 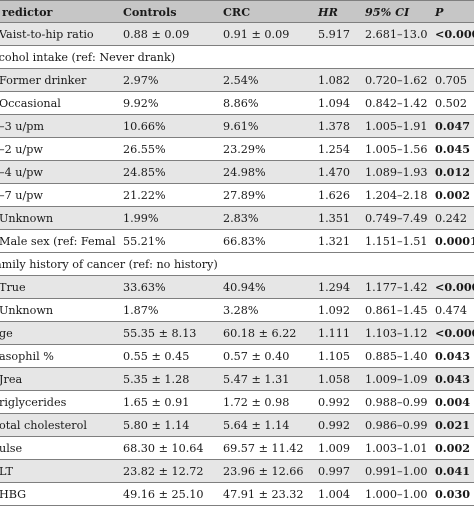 What do you see at coordinates (166, 379) in the screenshot?
I see `cell-controls: 5.35 ± 1.28` at bounding box center [166, 379].